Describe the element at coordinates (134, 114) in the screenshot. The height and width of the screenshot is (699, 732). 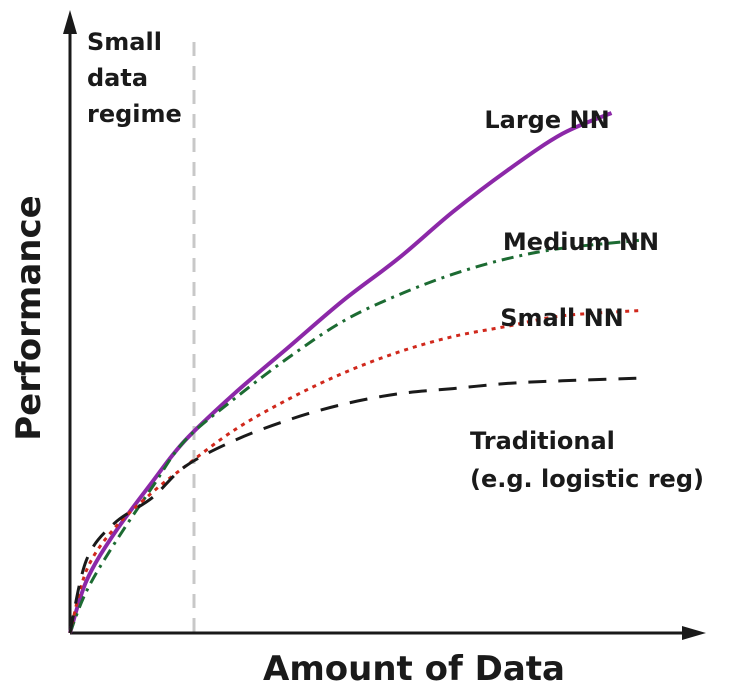
I see `annotation-line: regime` at that location.